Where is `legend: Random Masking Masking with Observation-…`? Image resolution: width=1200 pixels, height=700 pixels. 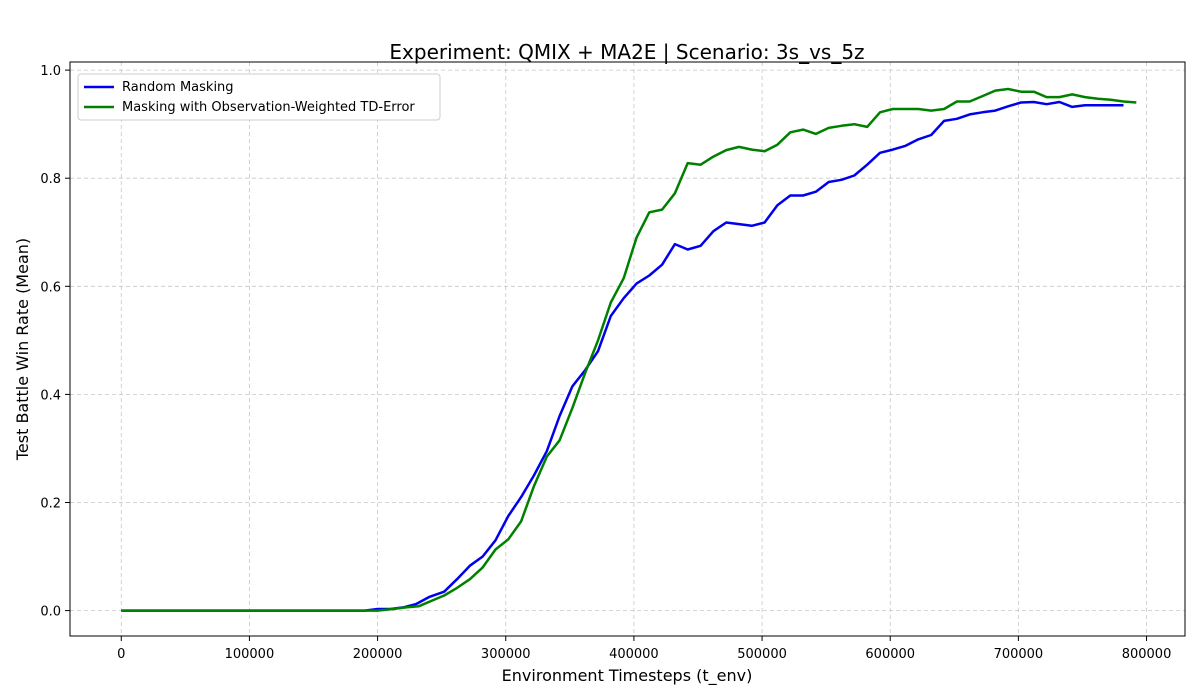
legend: Random Masking Masking with Observation-… is located at coordinates (259, 97).